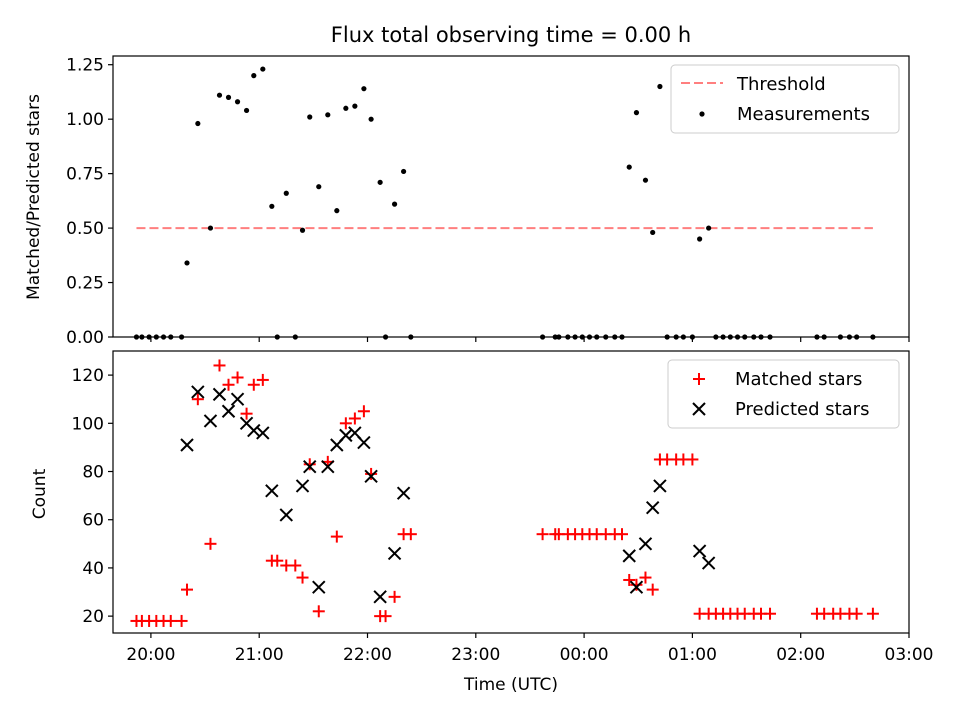  I want to click on matched-stars-legend-swatch, so click(699, 379).